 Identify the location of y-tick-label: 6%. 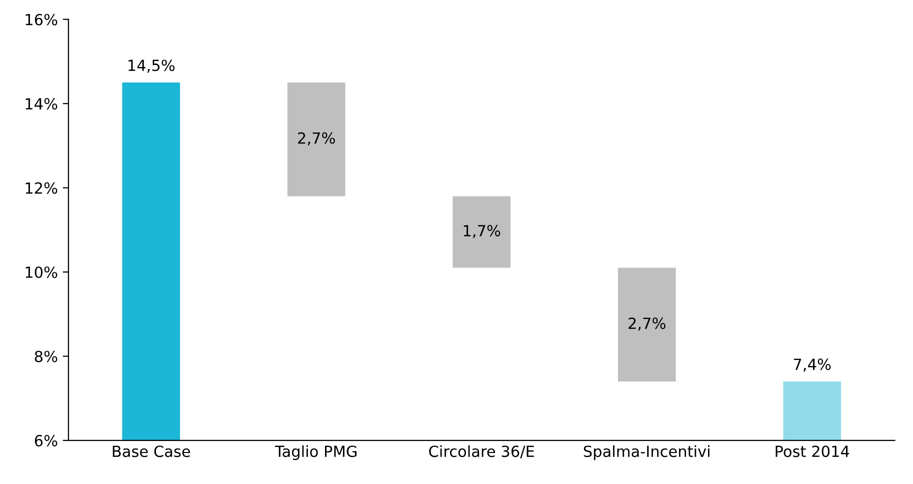
(46, 440).